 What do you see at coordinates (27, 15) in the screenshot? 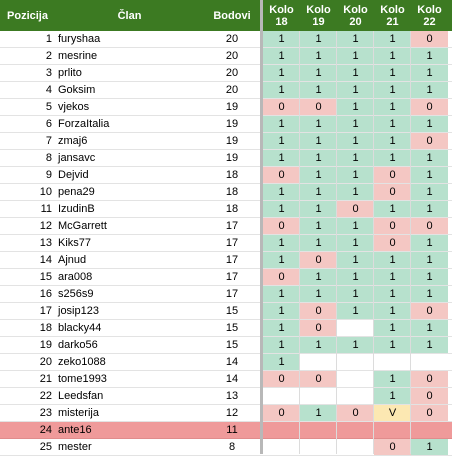
I see `header-pozicija: Pozicija` at bounding box center [27, 15].